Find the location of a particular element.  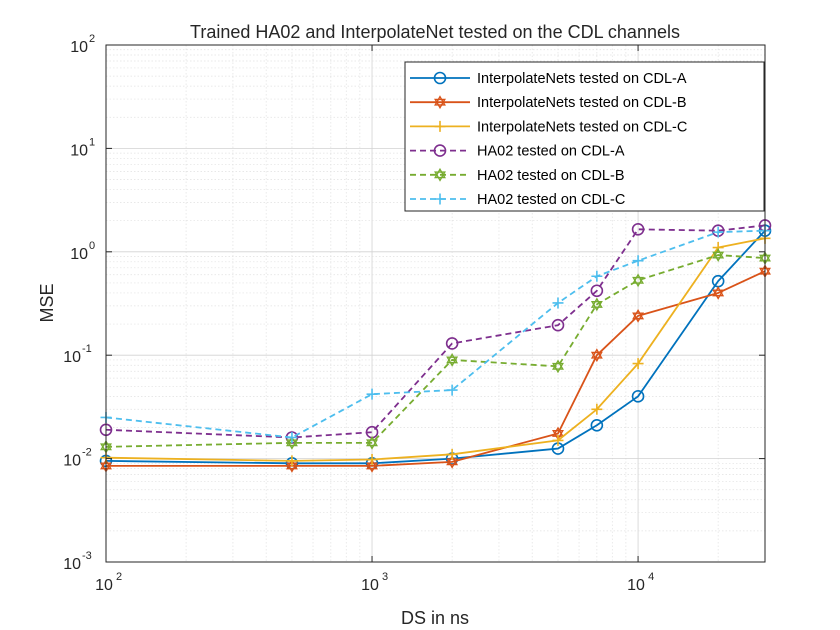

x-tick-label: 10 2 is located at coordinates (108, 582).